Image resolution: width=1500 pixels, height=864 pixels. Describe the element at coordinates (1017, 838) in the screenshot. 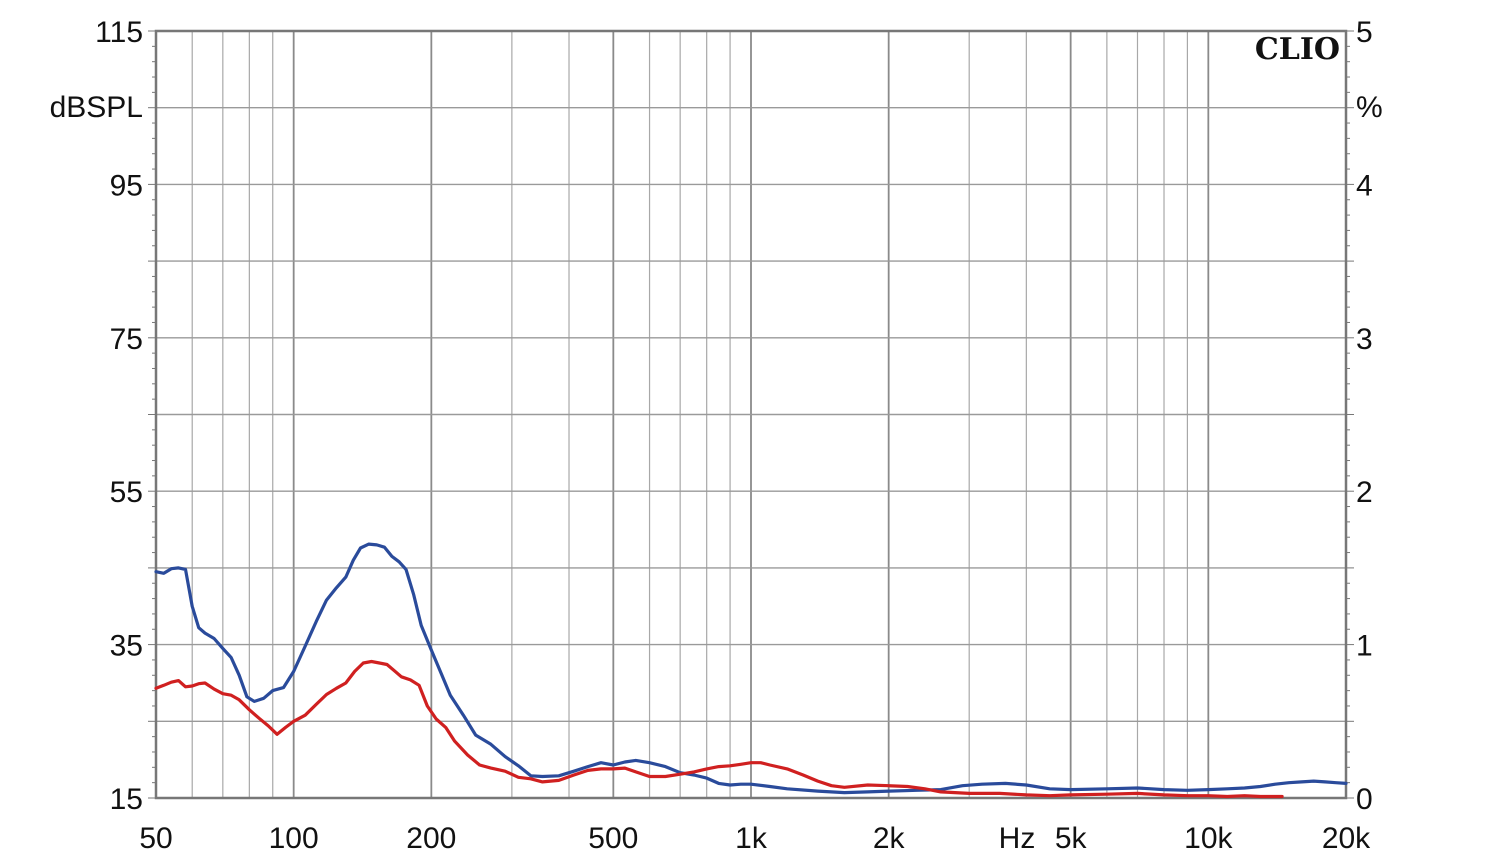

I see `x-axis-label: Hz` at that location.